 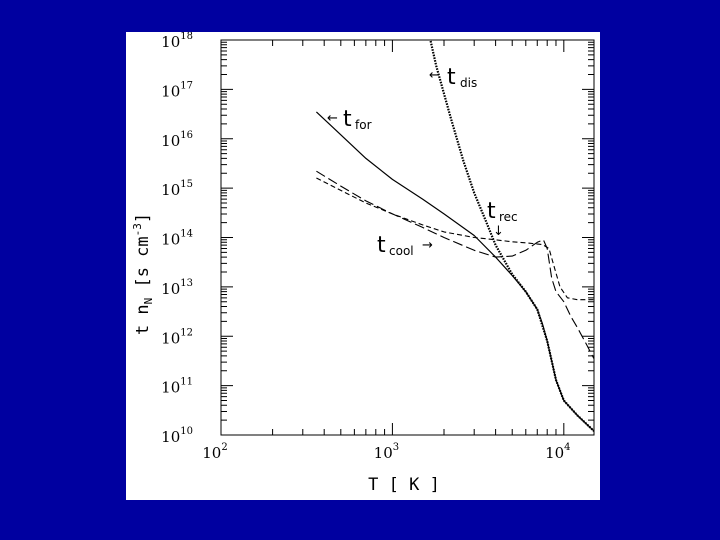 I want to click on annotation-t-dis-main: t, so click(x=451, y=77).